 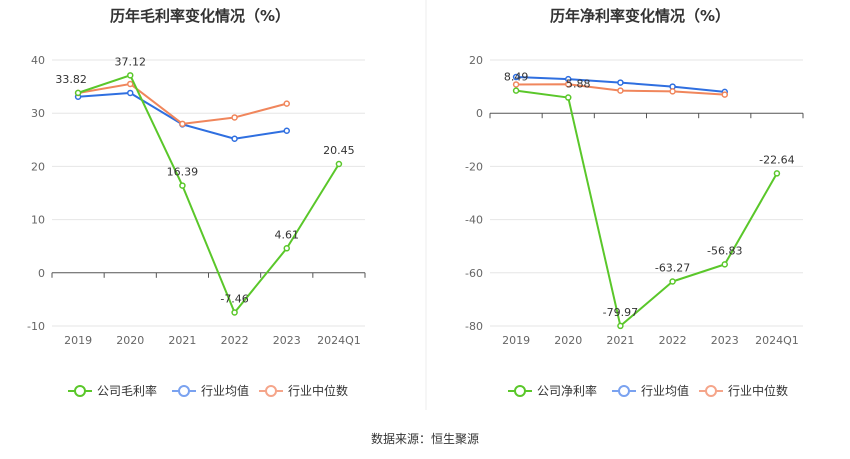 What do you see at coordinates (567, 390) in the screenshot?
I see `legend-label: 公司净利率` at bounding box center [567, 390].